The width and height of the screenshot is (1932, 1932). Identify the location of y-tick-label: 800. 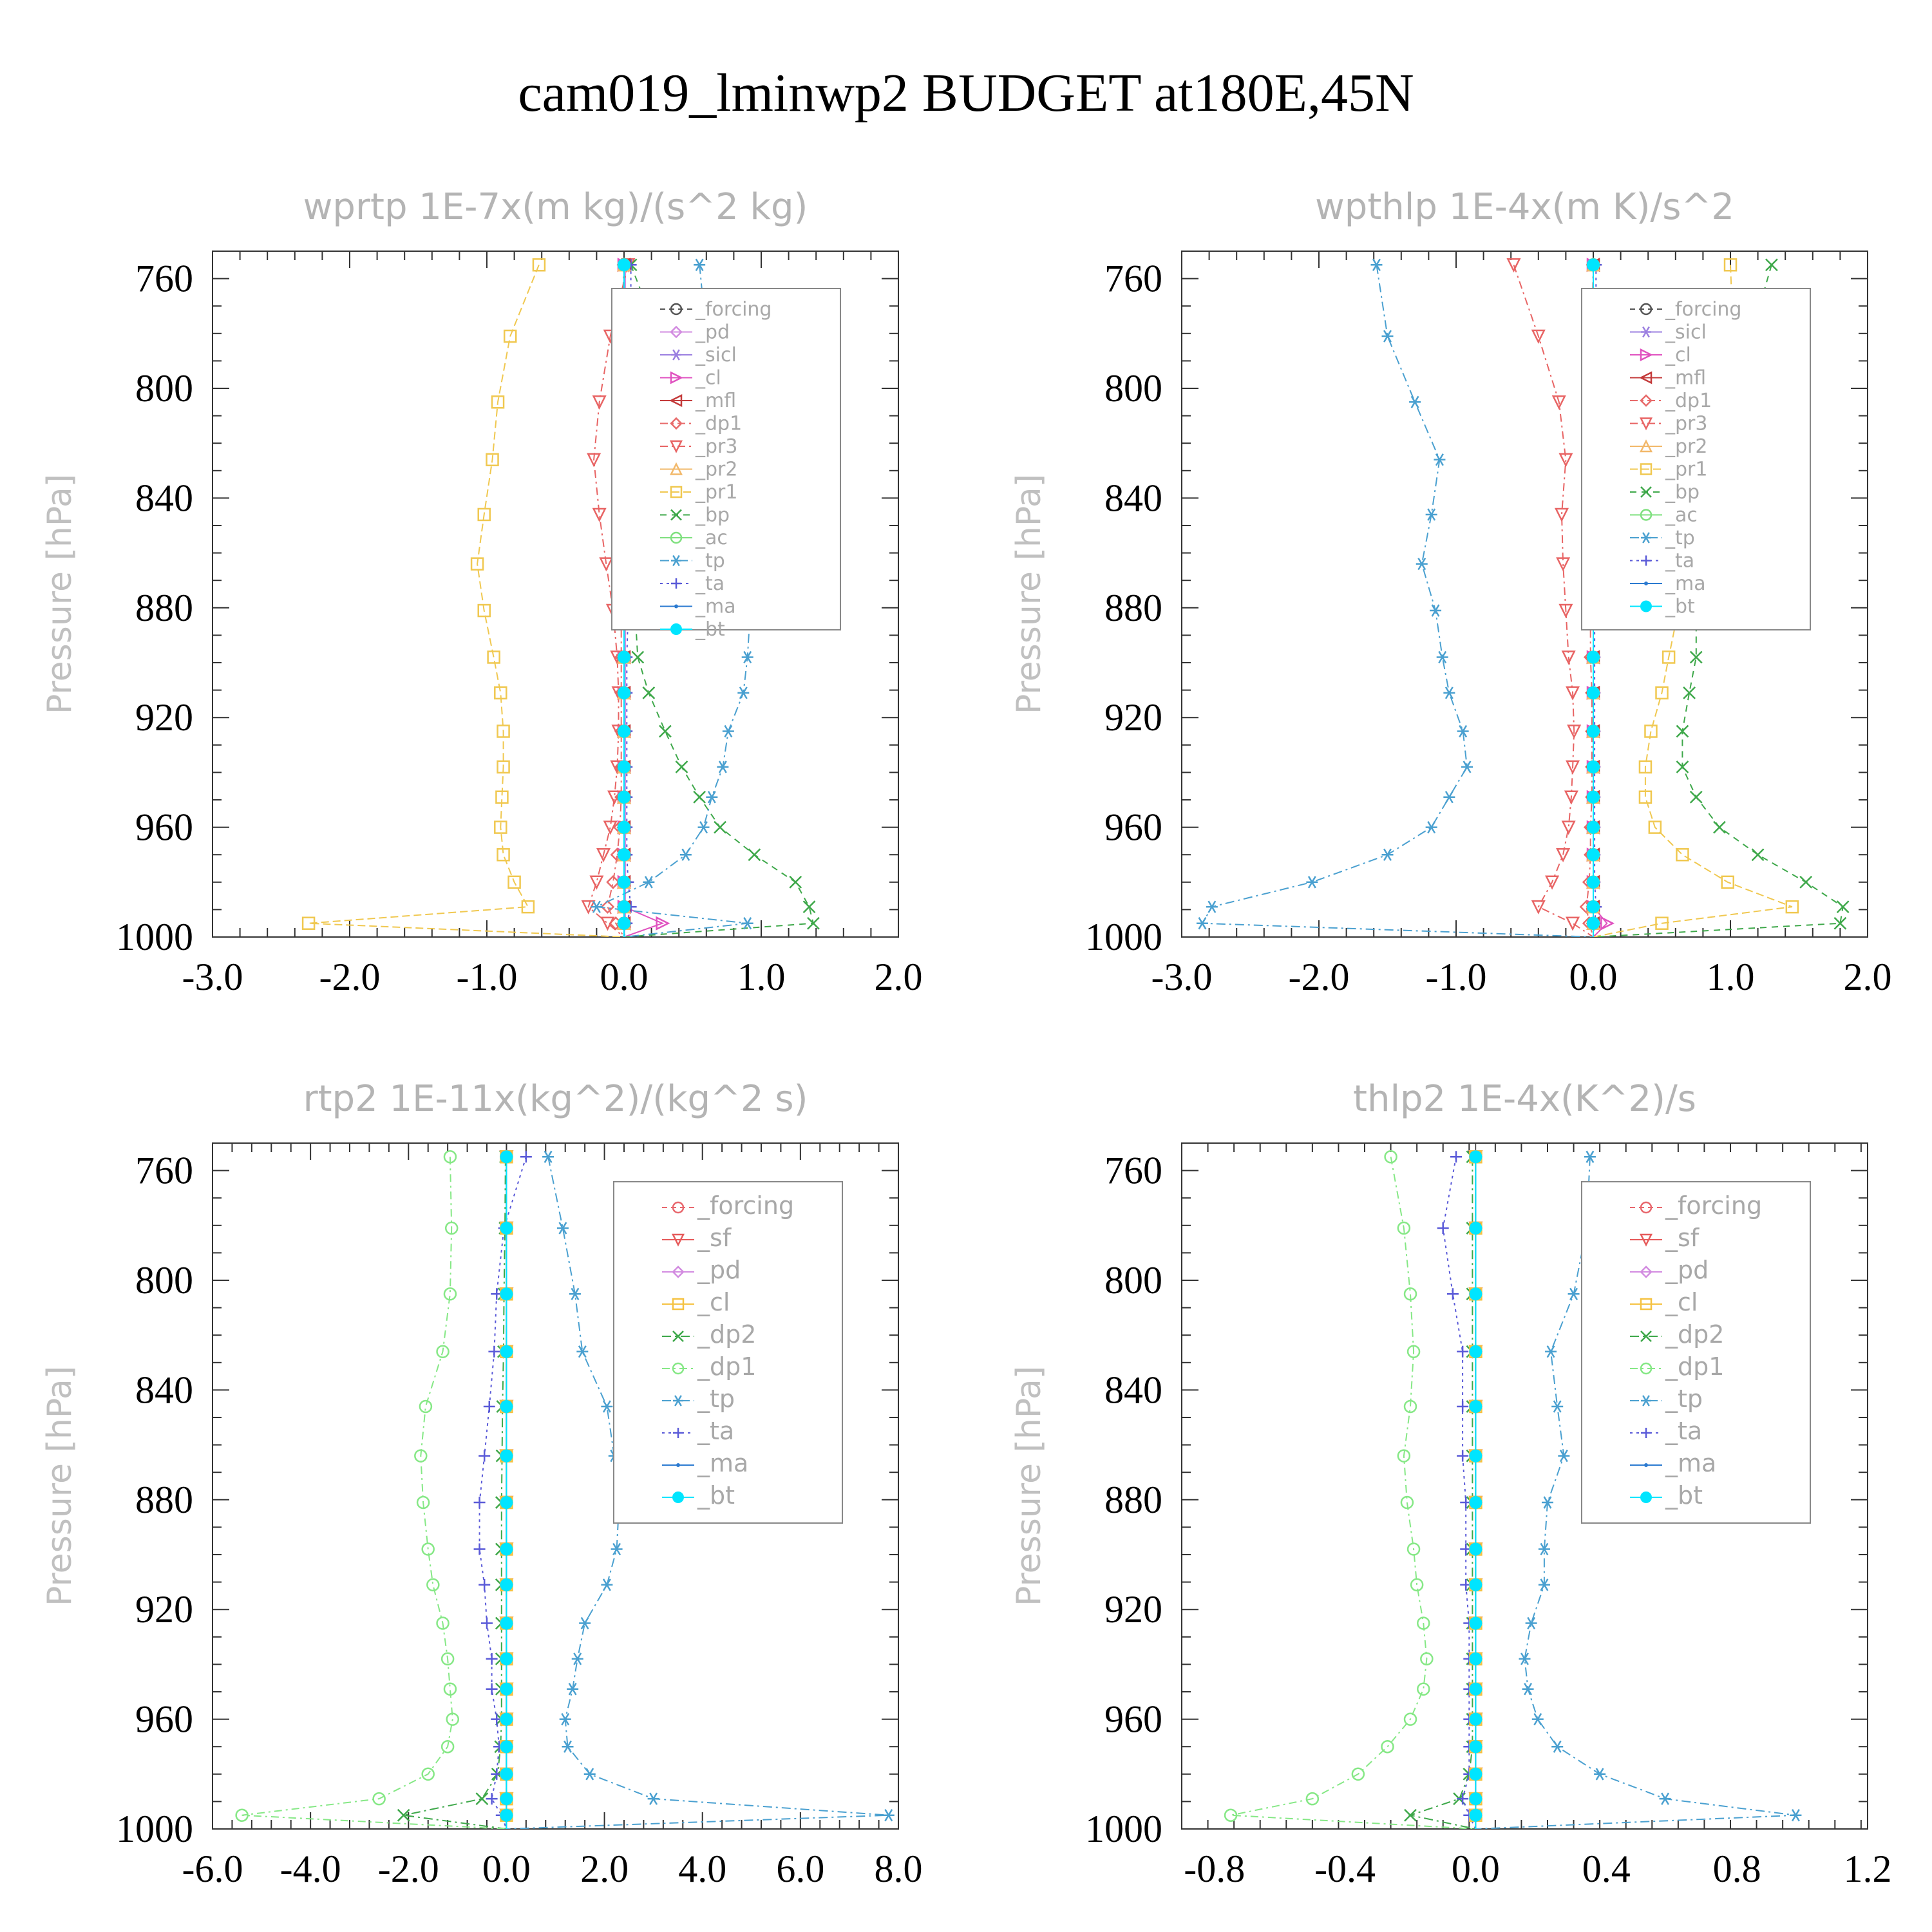
(1133, 1281).